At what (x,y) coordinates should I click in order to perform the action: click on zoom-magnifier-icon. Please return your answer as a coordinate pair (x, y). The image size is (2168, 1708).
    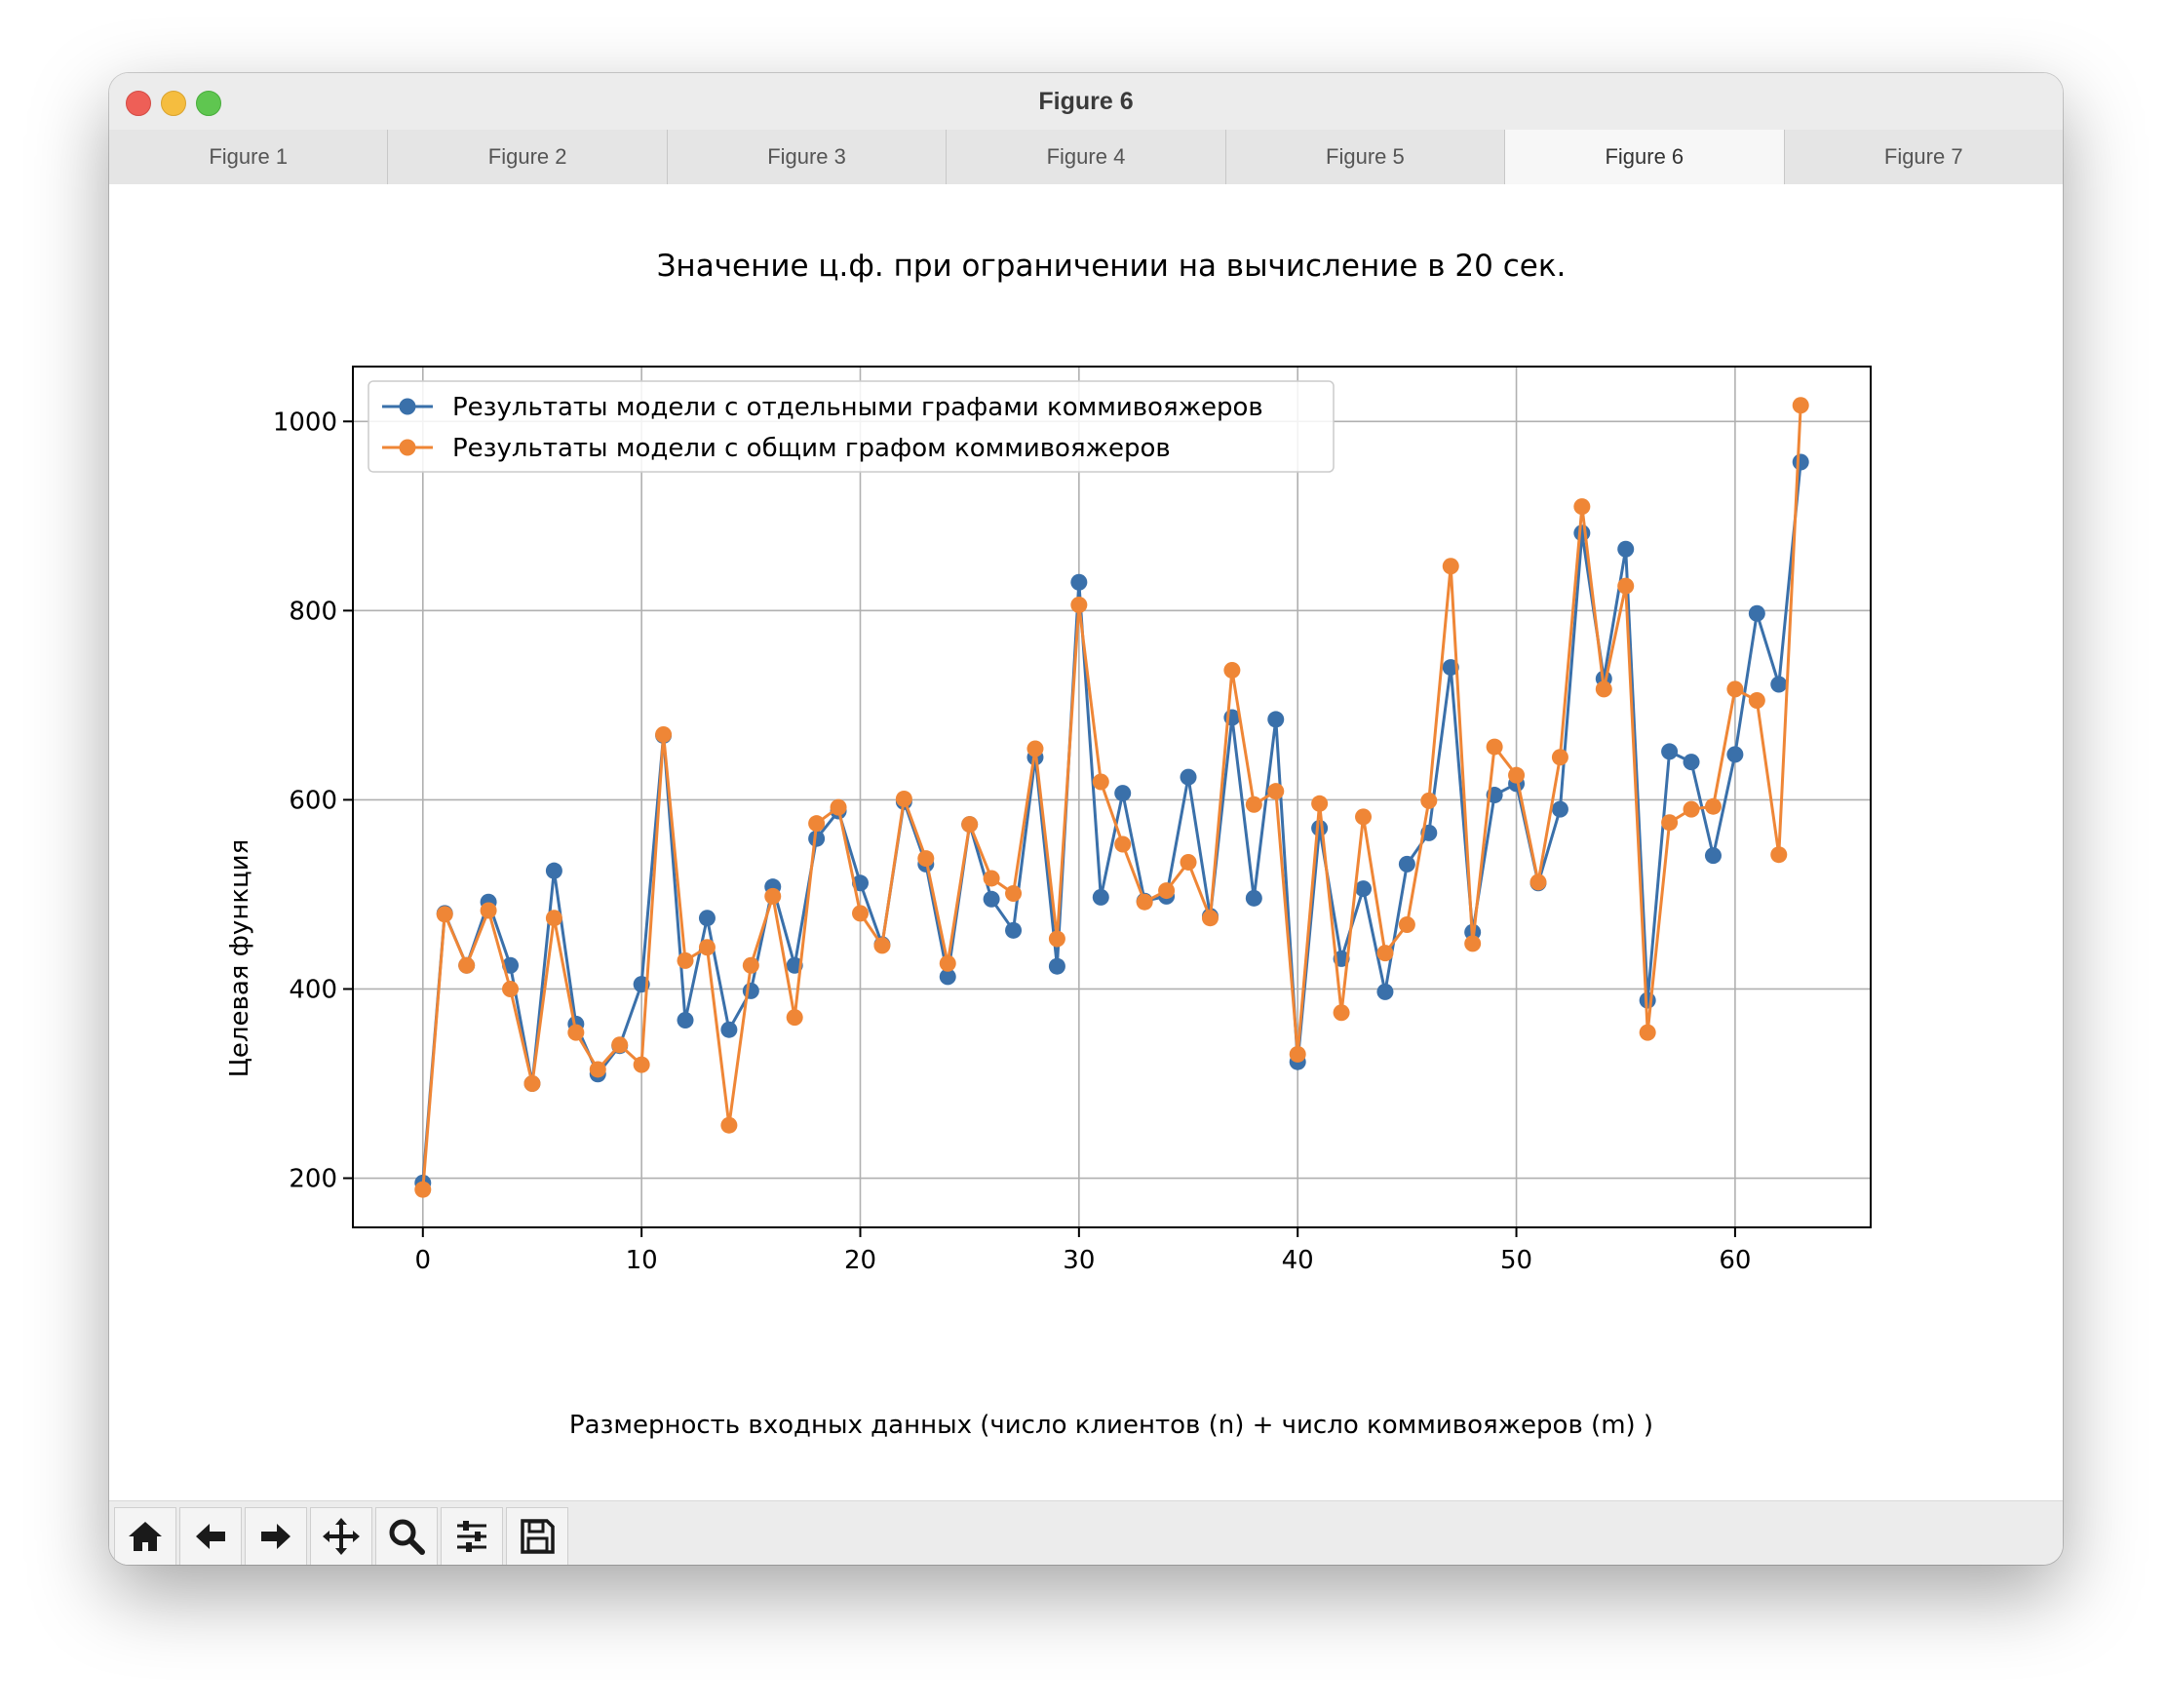
    Looking at the image, I should click on (407, 1537).